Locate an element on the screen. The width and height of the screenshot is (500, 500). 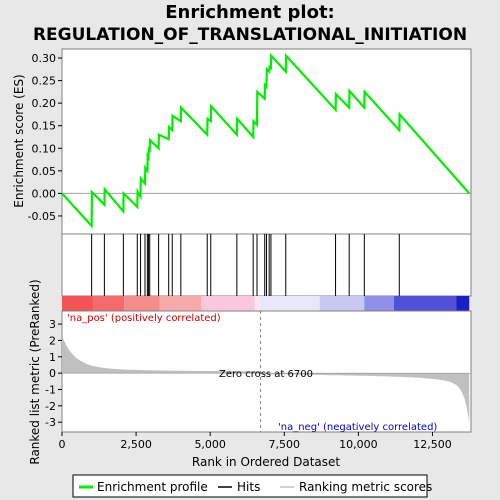
metric-y-tick-label: -3 is located at coordinates (50, 422).